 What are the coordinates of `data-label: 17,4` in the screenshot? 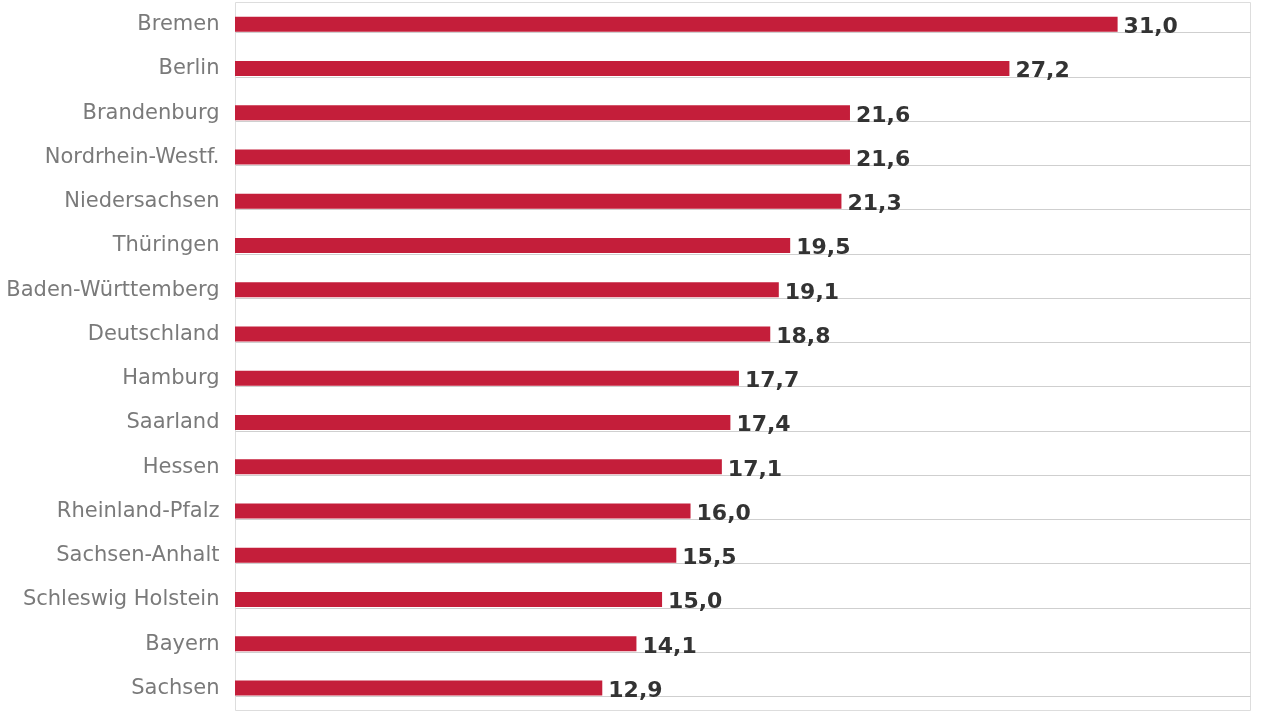 It's located at (763, 424).